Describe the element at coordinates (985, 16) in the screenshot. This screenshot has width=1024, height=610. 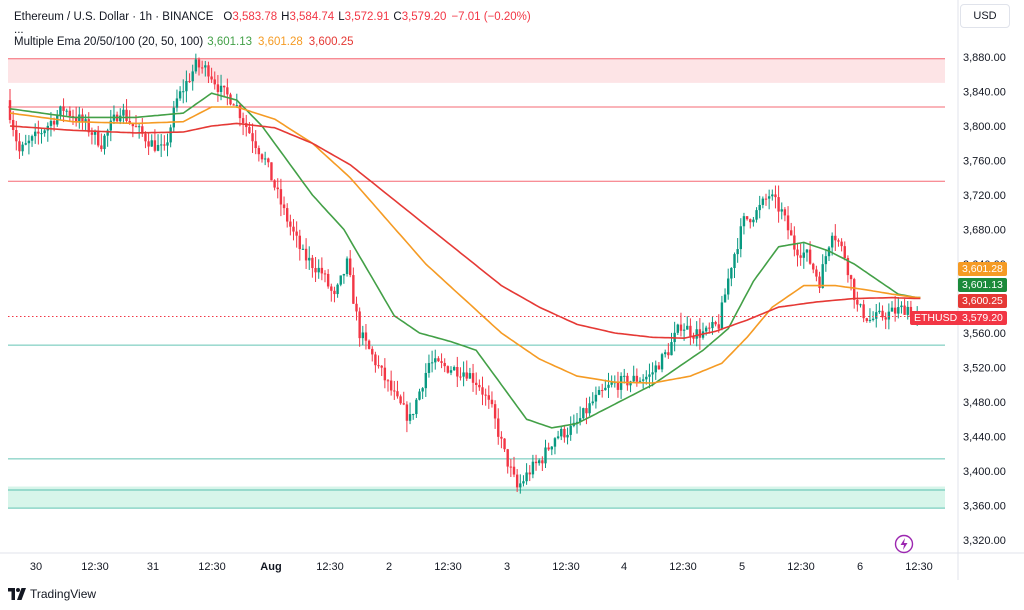
I see `currency-button: USD` at that location.